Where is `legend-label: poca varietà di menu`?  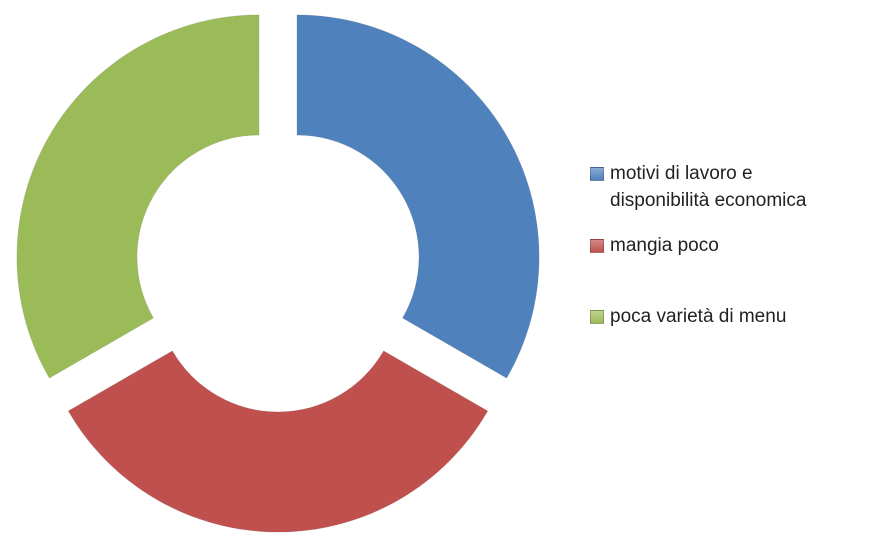 legend-label: poca varietà di menu is located at coordinates (698, 316).